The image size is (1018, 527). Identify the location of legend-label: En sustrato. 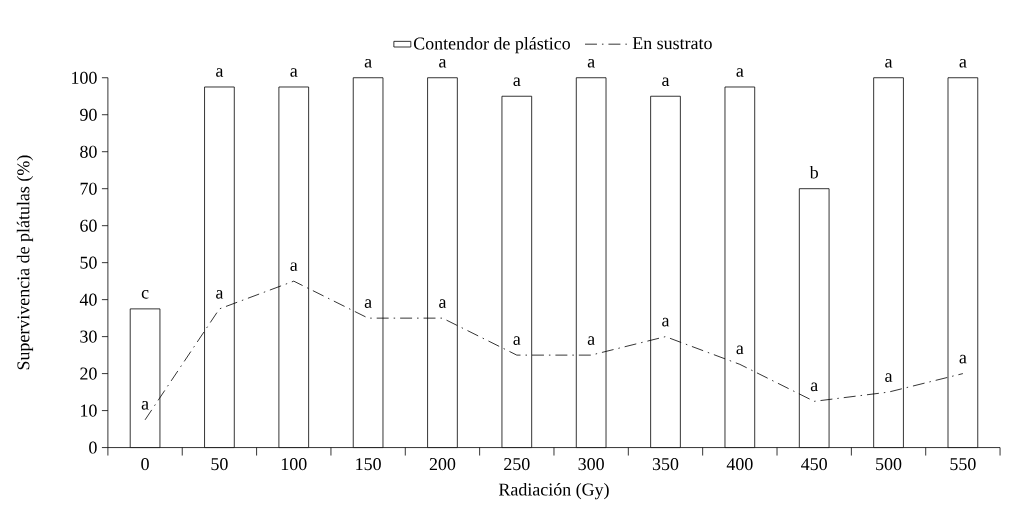
(672, 43).